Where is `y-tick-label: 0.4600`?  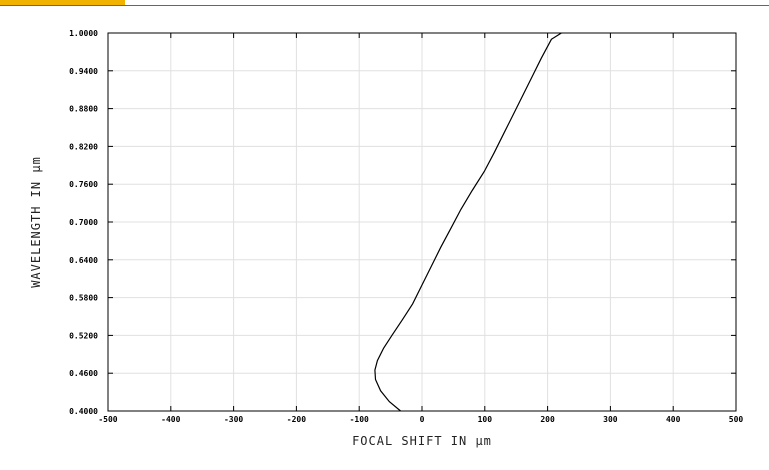
y-tick-label: 0.4600 is located at coordinates (83, 373).